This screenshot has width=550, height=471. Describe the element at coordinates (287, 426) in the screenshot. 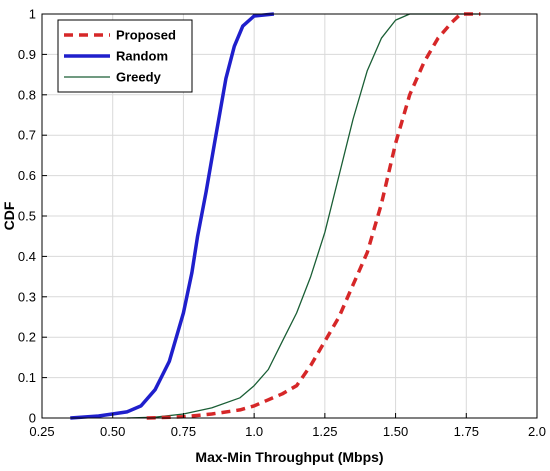

I see `x-axis-ticks: 0.25 0.50 0.75 1.0 1.25 1.50 1.75 2.0` at that location.